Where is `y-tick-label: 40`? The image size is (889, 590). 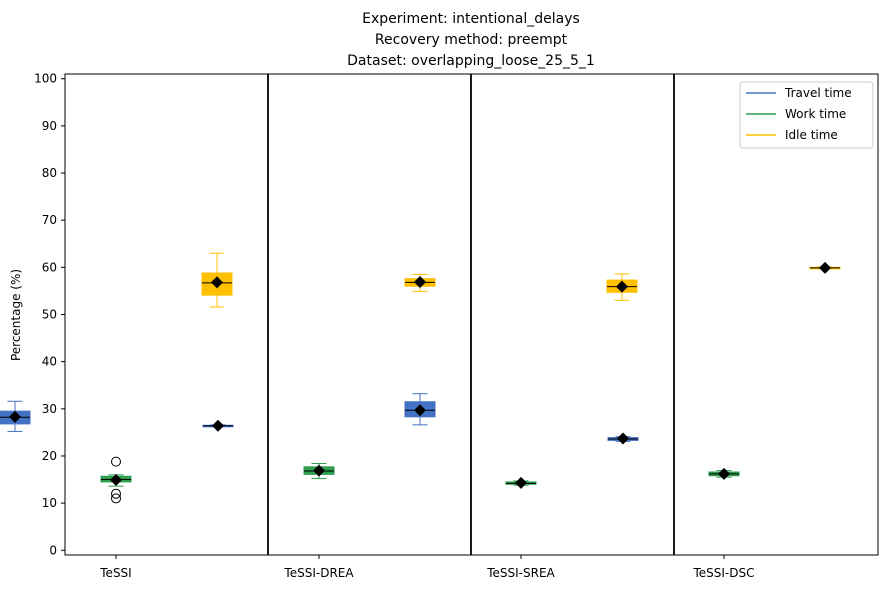
y-tick-label: 40 is located at coordinates (49, 362).